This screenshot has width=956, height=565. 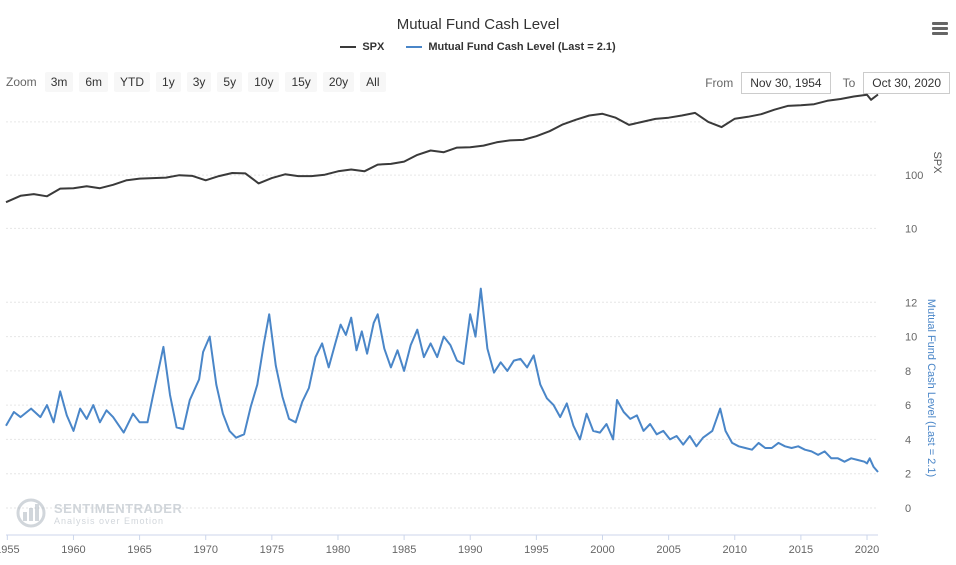 What do you see at coordinates (849, 83) in the screenshot?
I see `to-label: To` at bounding box center [849, 83].